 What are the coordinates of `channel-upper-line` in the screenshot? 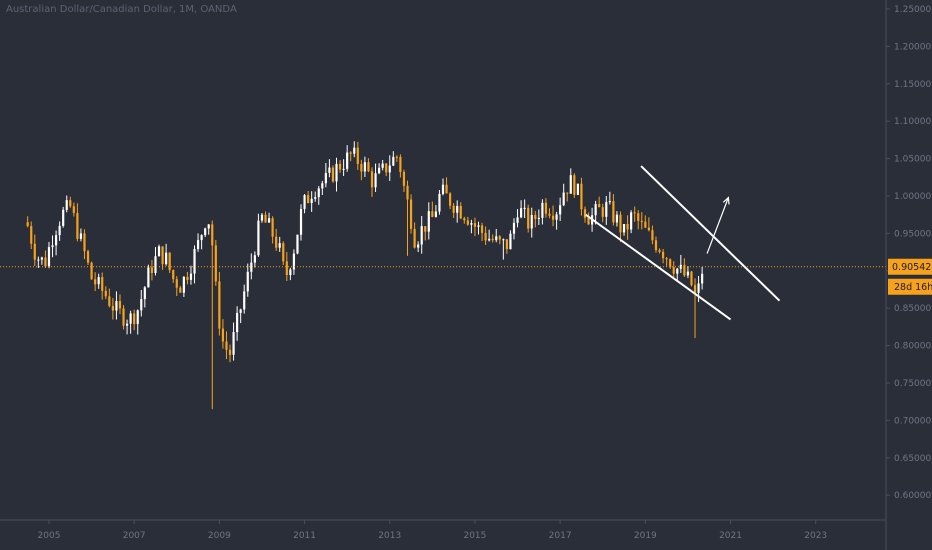 It's located at (710, 233).